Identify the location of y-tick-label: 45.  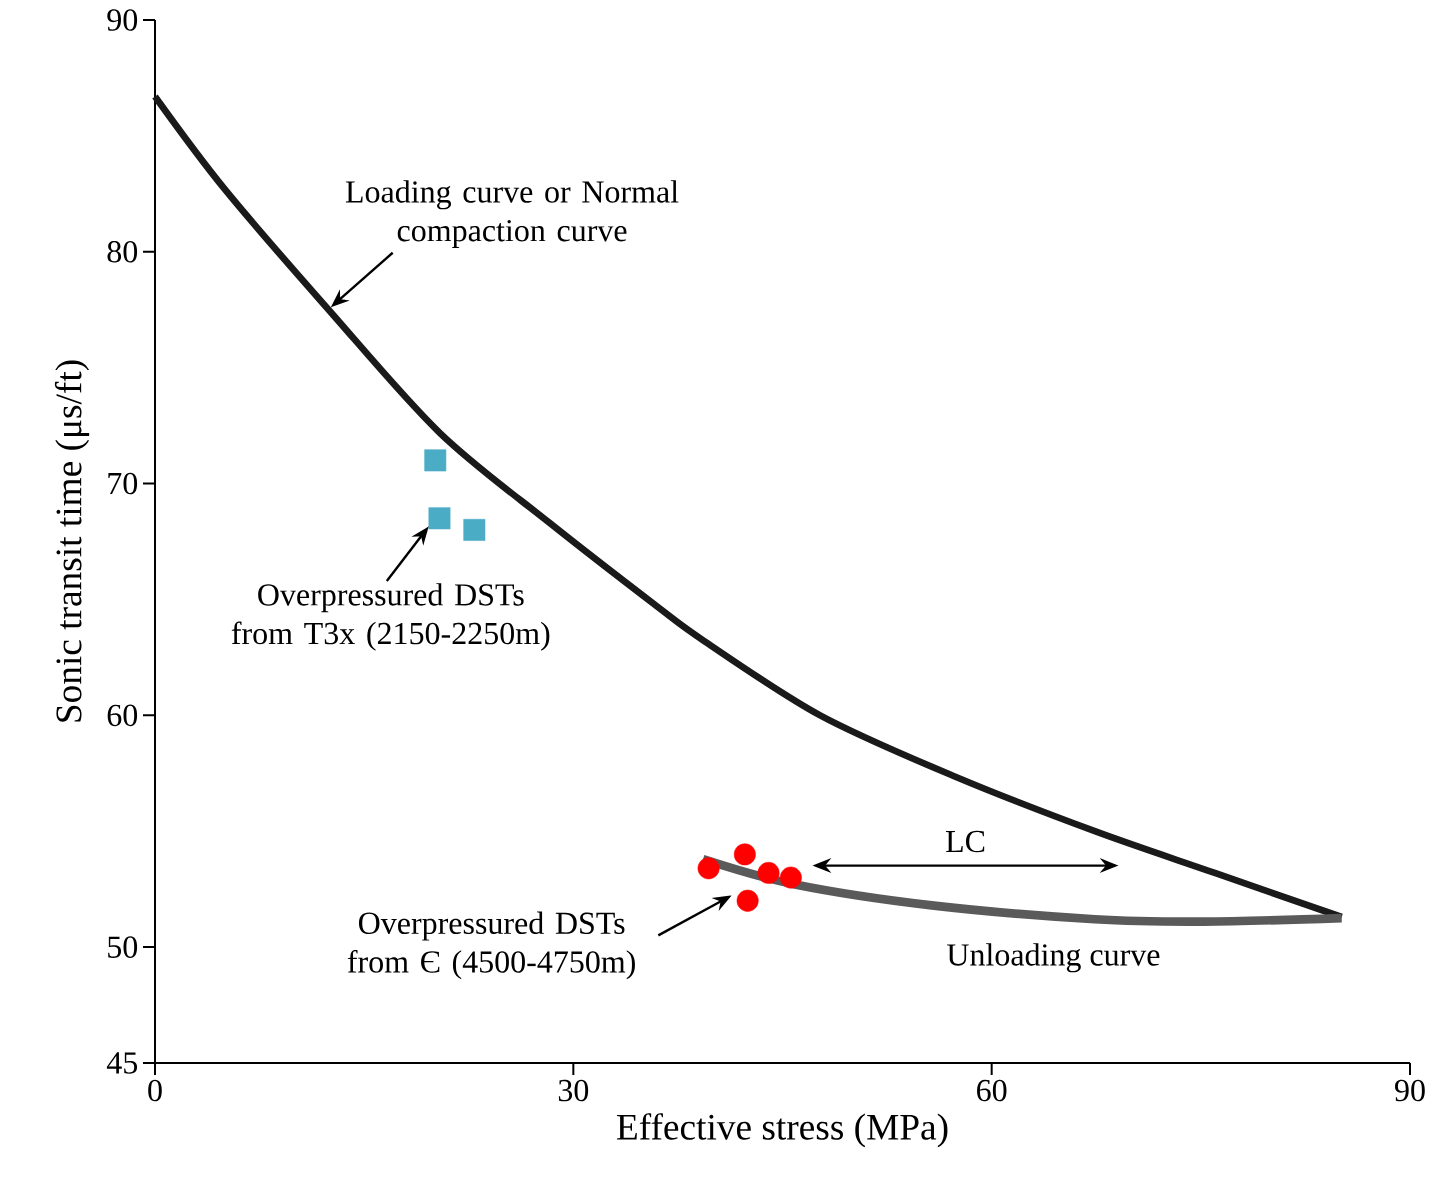
(122, 1063).